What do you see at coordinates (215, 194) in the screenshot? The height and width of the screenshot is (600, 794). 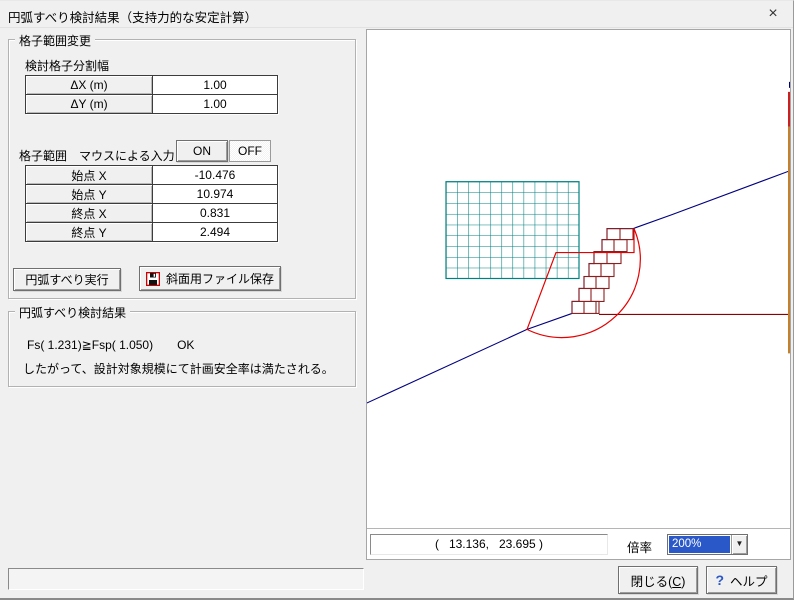 I see `start-y-value: 10.974` at bounding box center [215, 194].